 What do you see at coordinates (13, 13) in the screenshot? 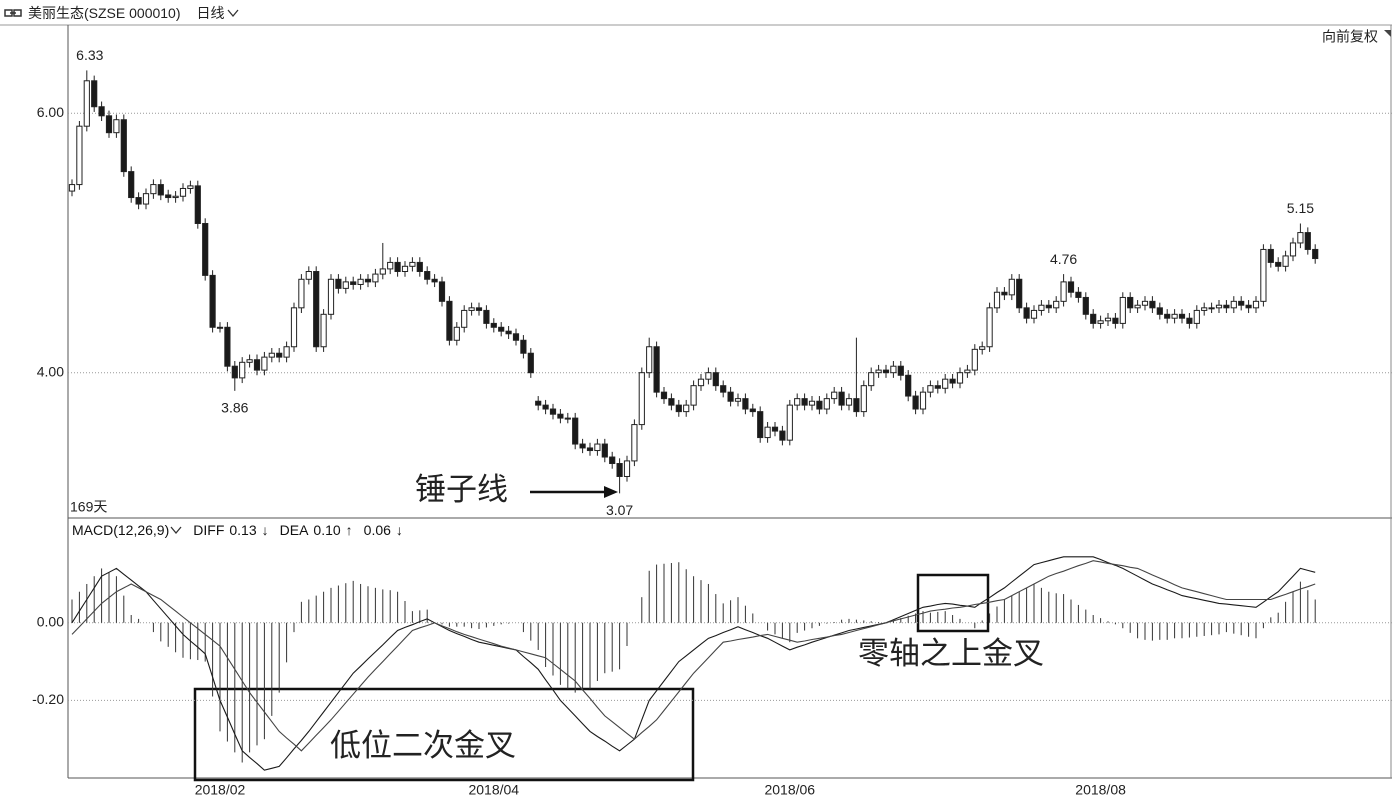
I see `link-icon` at bounding box center [13, 13].